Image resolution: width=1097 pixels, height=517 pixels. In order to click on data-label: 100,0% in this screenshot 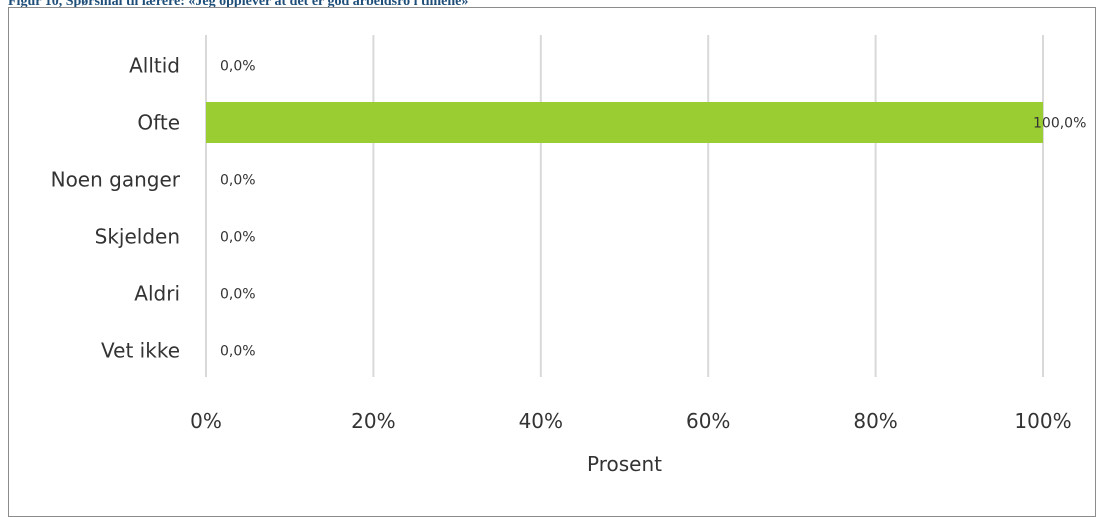, I will do `click(1059, 124)`.